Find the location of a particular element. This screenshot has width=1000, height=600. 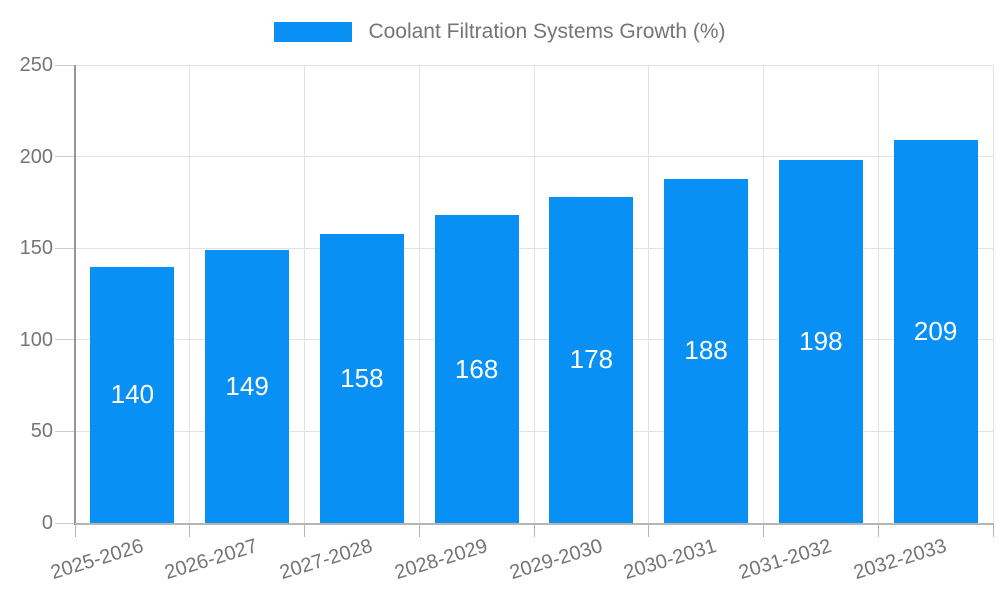

y-tick-label: 0 is located at coordinates (47, 523).